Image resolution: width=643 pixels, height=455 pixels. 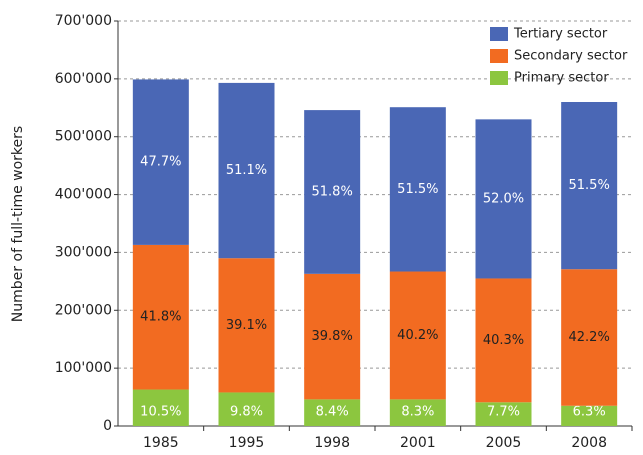 I want to click on y-tick-label: 500'000, so click(x=83, y=137).